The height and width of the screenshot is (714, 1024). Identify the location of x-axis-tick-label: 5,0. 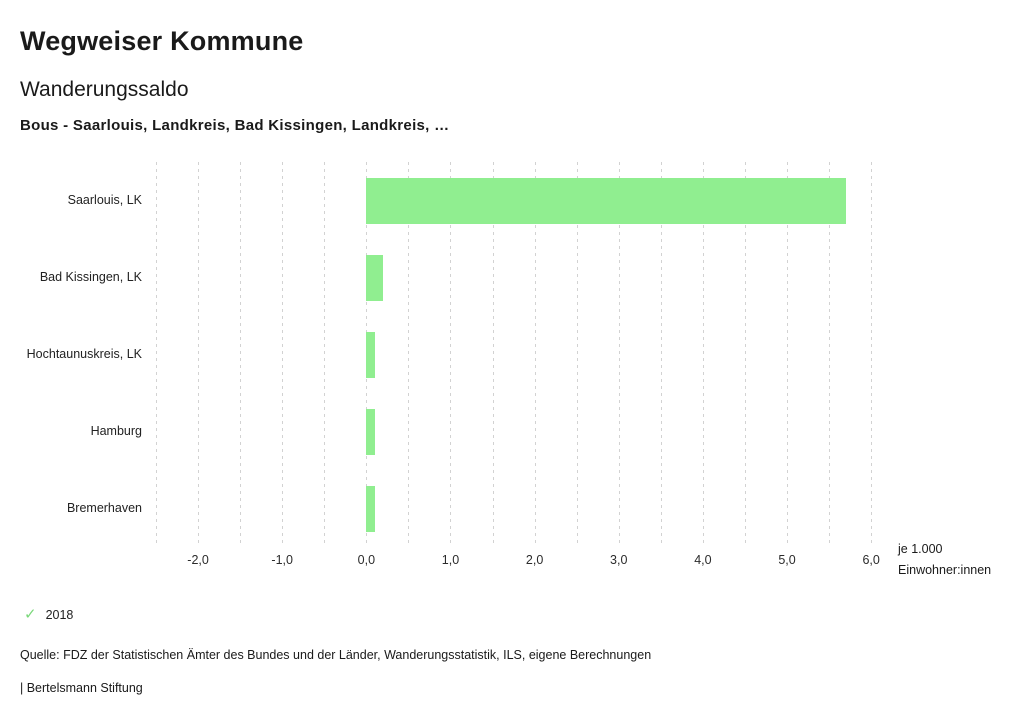
(787, 560).